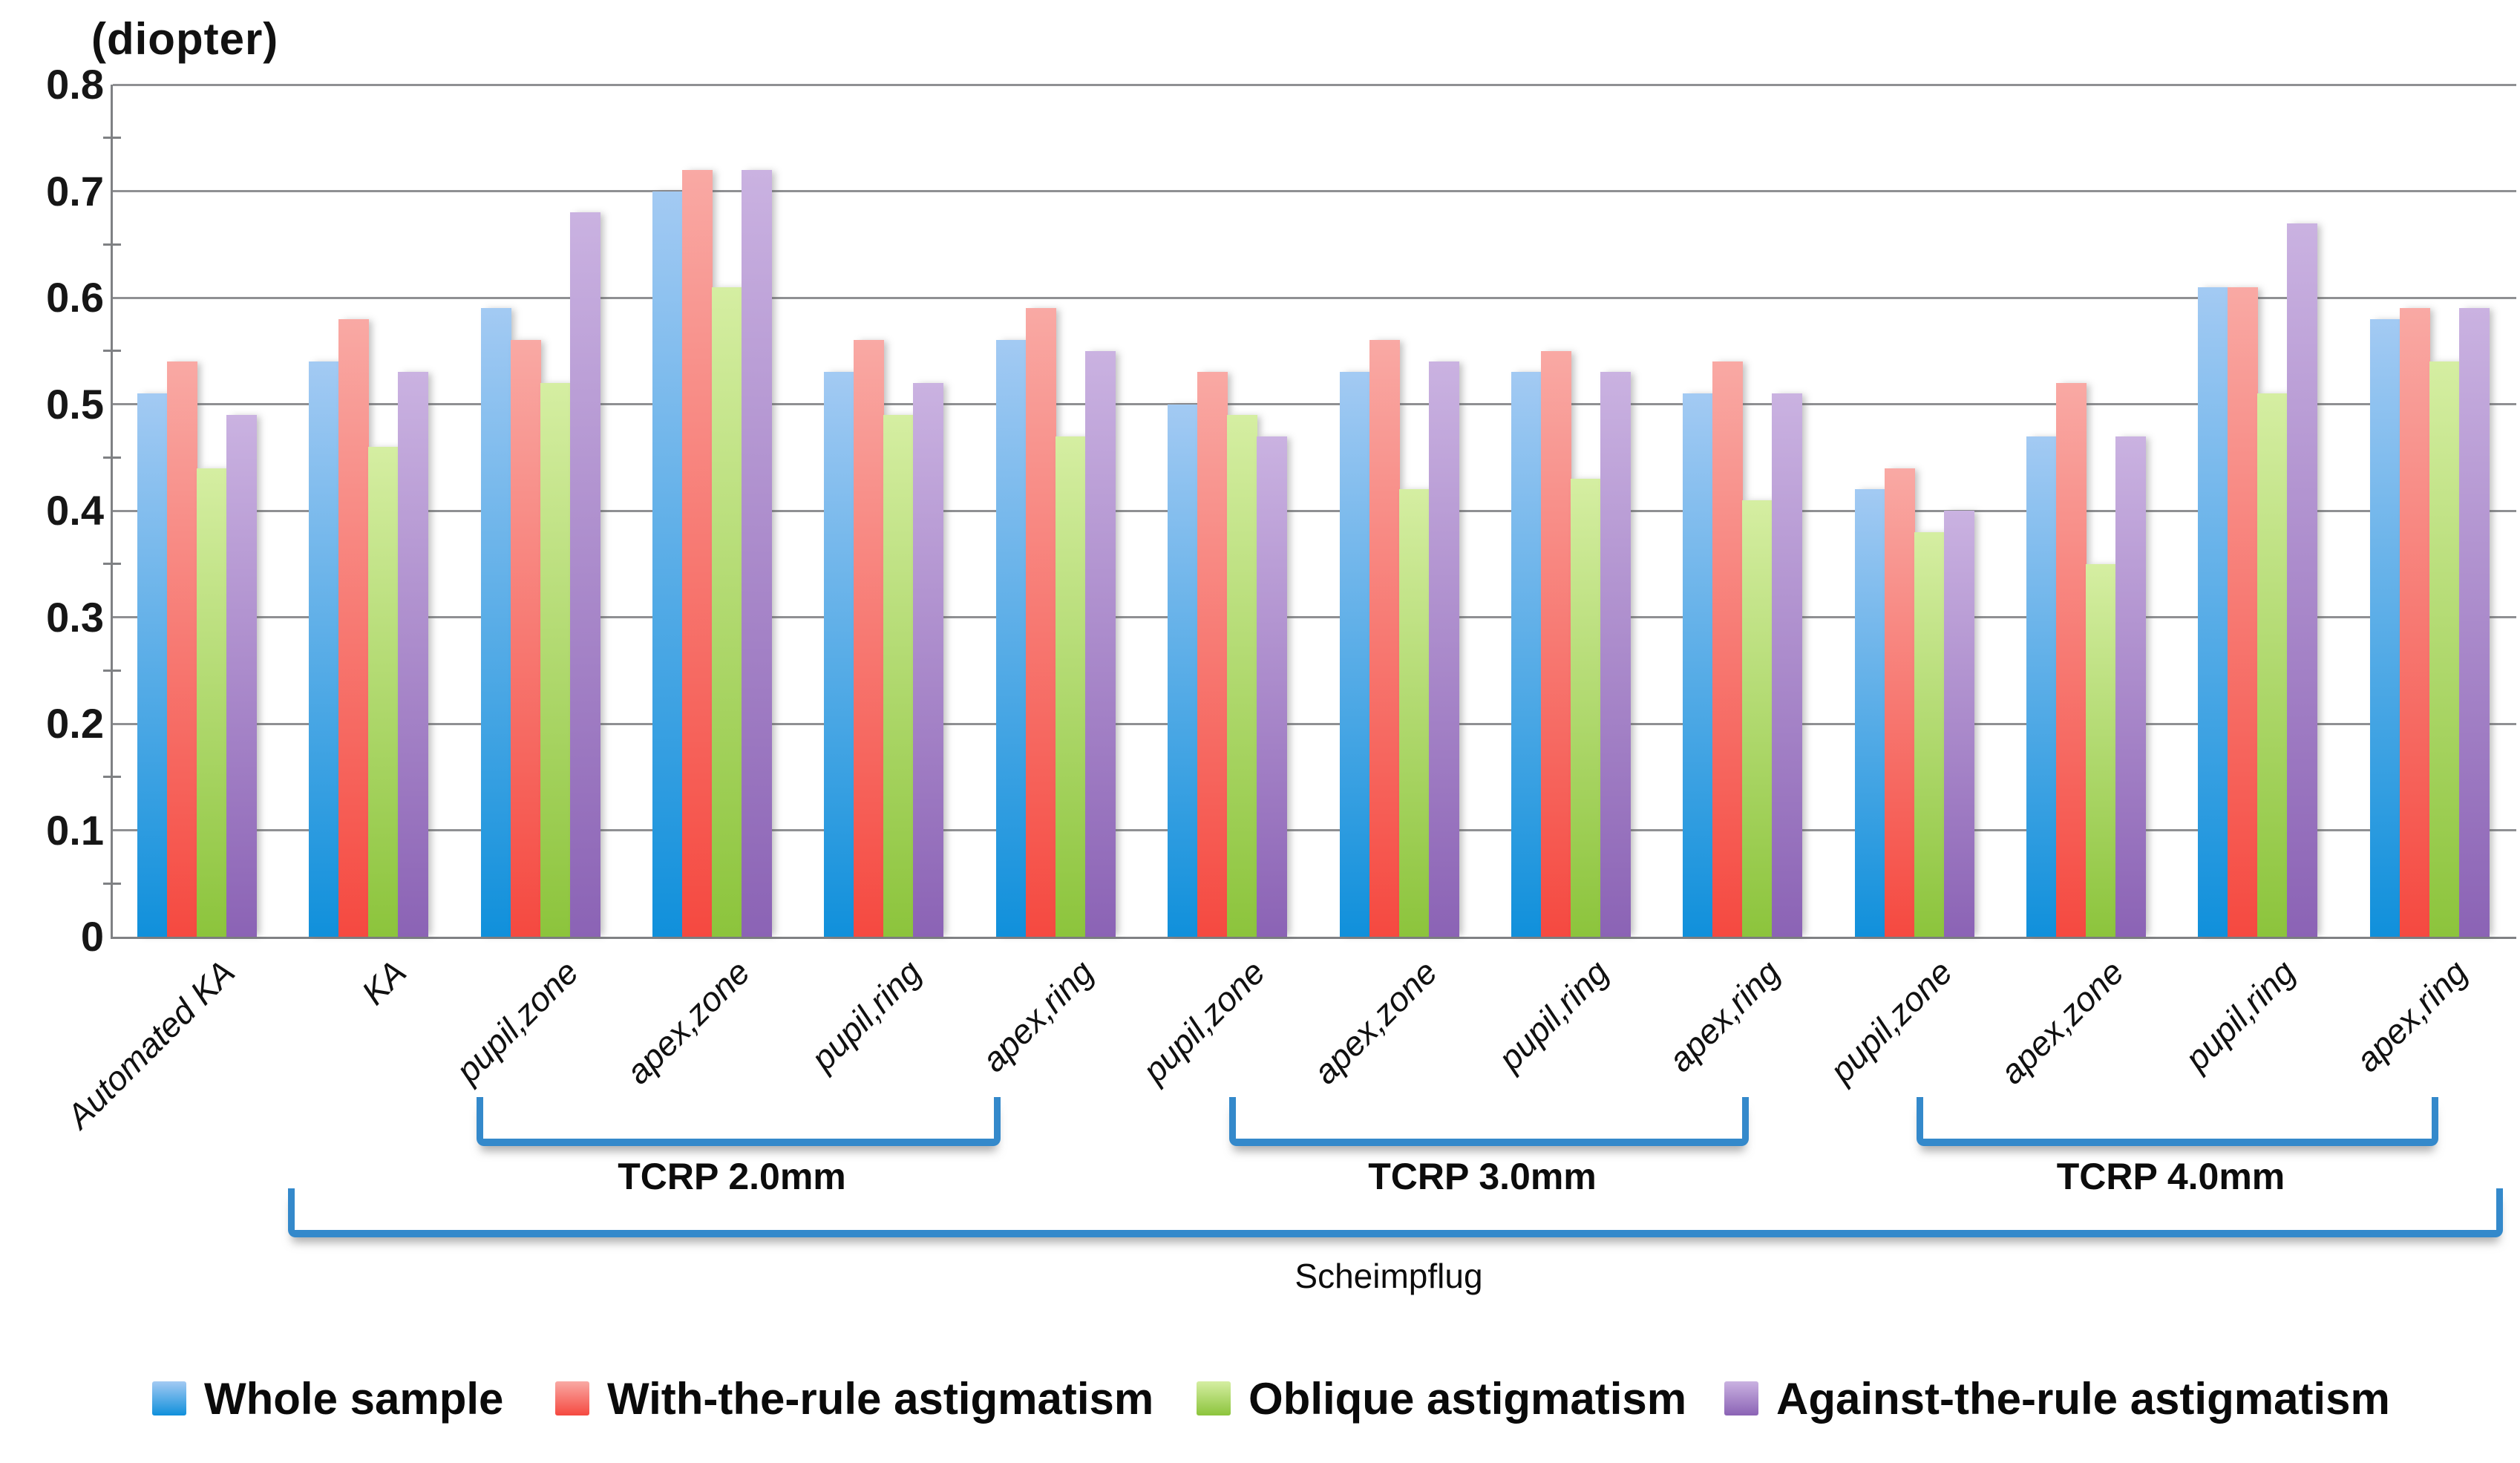 The height and width of the screenshot is (1463, 2520). Describe the element at coordinates (1468, 1398) in the screenshot. I see `legend-label: Oblique astigmatism` at that location.